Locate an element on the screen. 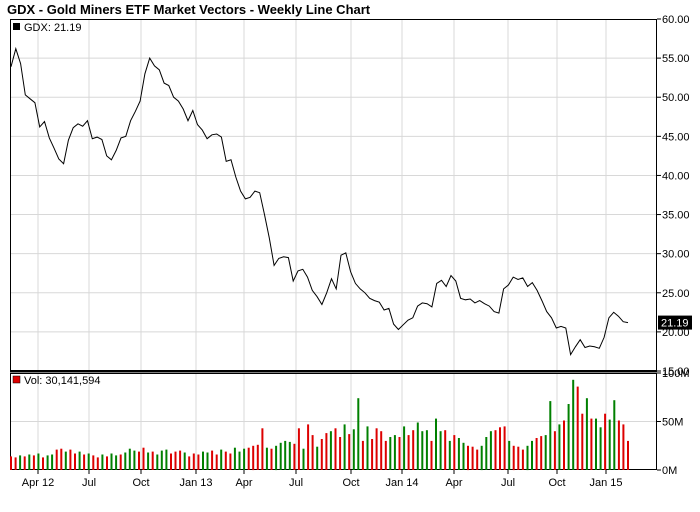 Image resolution: width=700 pixels, height=512 pixels. x-tick-label: Jan 15 is located at coordinates (605, 483).